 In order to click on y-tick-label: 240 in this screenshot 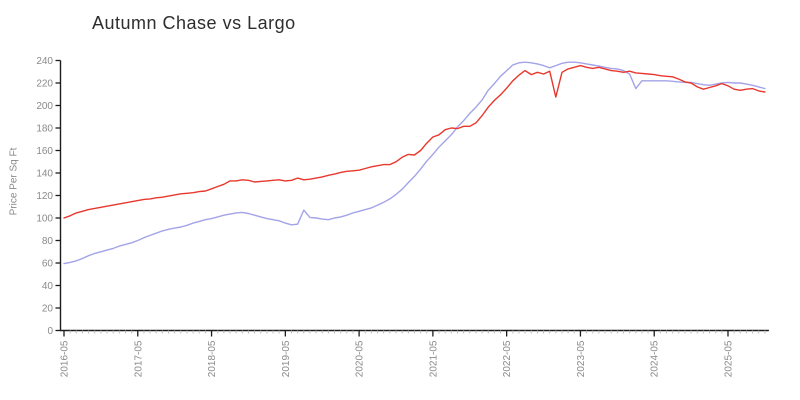, I will do `click(44, 61)`.